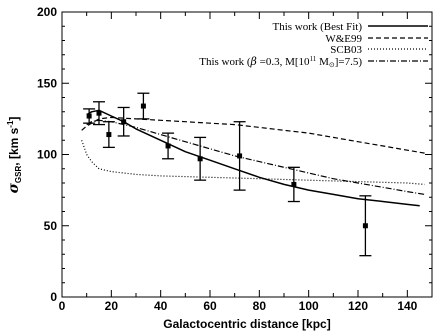 This screenshot has height=333, width=436. Describe the element at coordinates (376, 39) in the screenshot. I see `legend-item: W&E99` at that location.